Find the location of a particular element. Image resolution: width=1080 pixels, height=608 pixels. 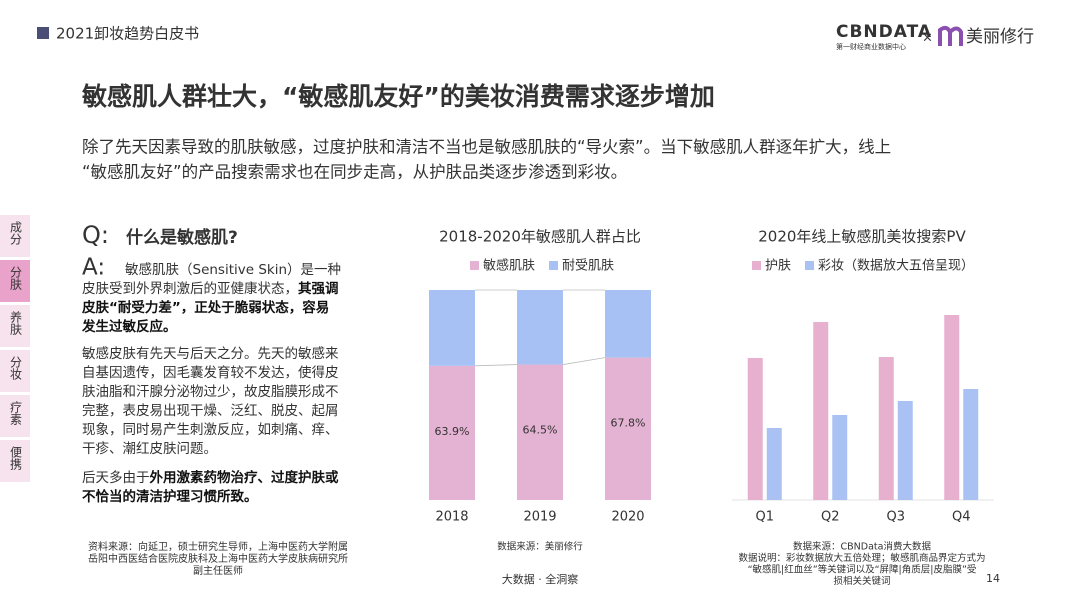

x-tick-label: Q4 is located at coordinates (961, 517).